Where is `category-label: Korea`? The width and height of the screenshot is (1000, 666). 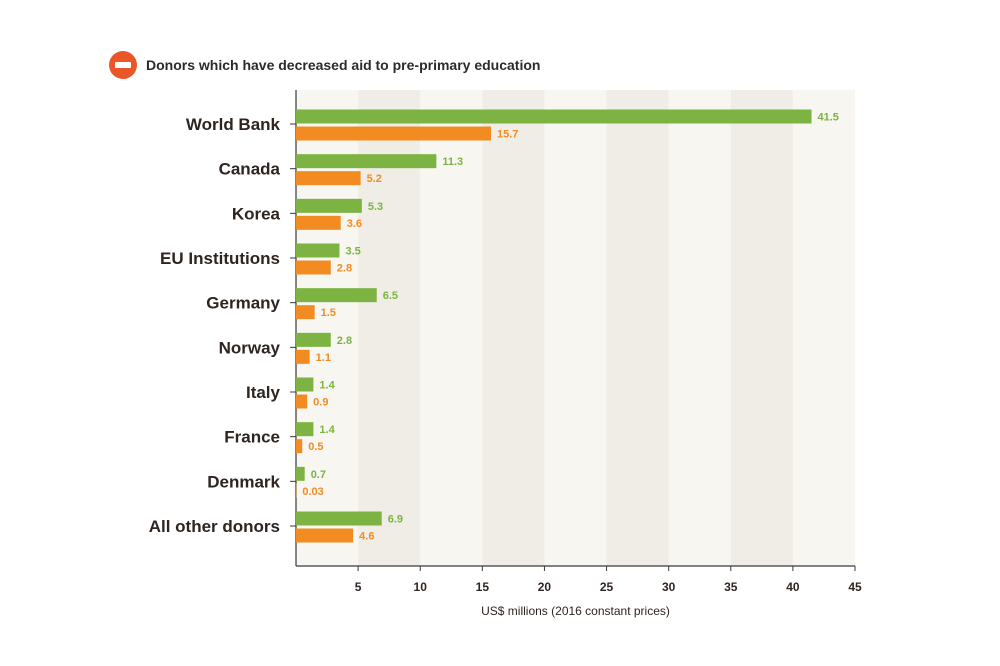
category-label: Korea is located at coordinates (256, 213).